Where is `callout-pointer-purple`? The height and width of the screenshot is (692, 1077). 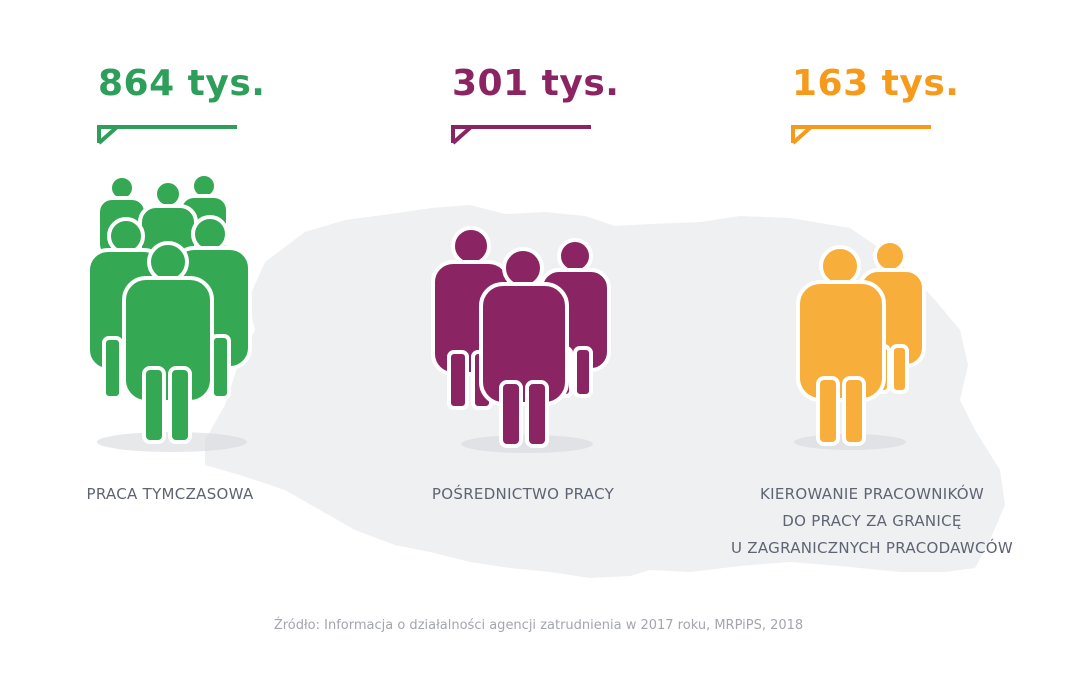 callout-pointer-purple is located at coordinates (521, 135).